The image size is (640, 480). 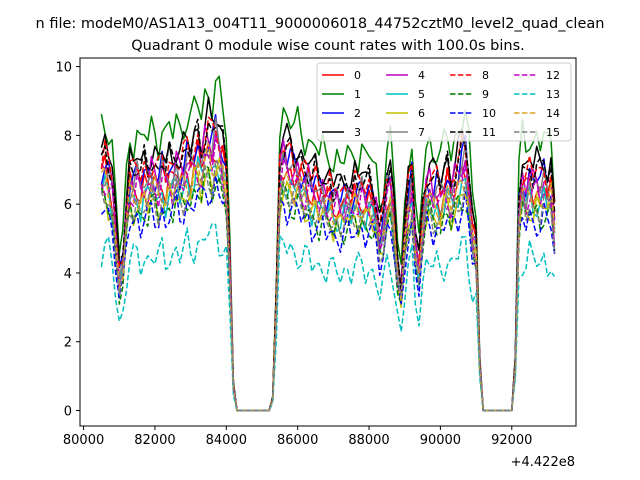 What do you see at coordinates (83, 440) in the screenshot?
I see `x-tick-label: 80000` at bounding box center [83, 440].